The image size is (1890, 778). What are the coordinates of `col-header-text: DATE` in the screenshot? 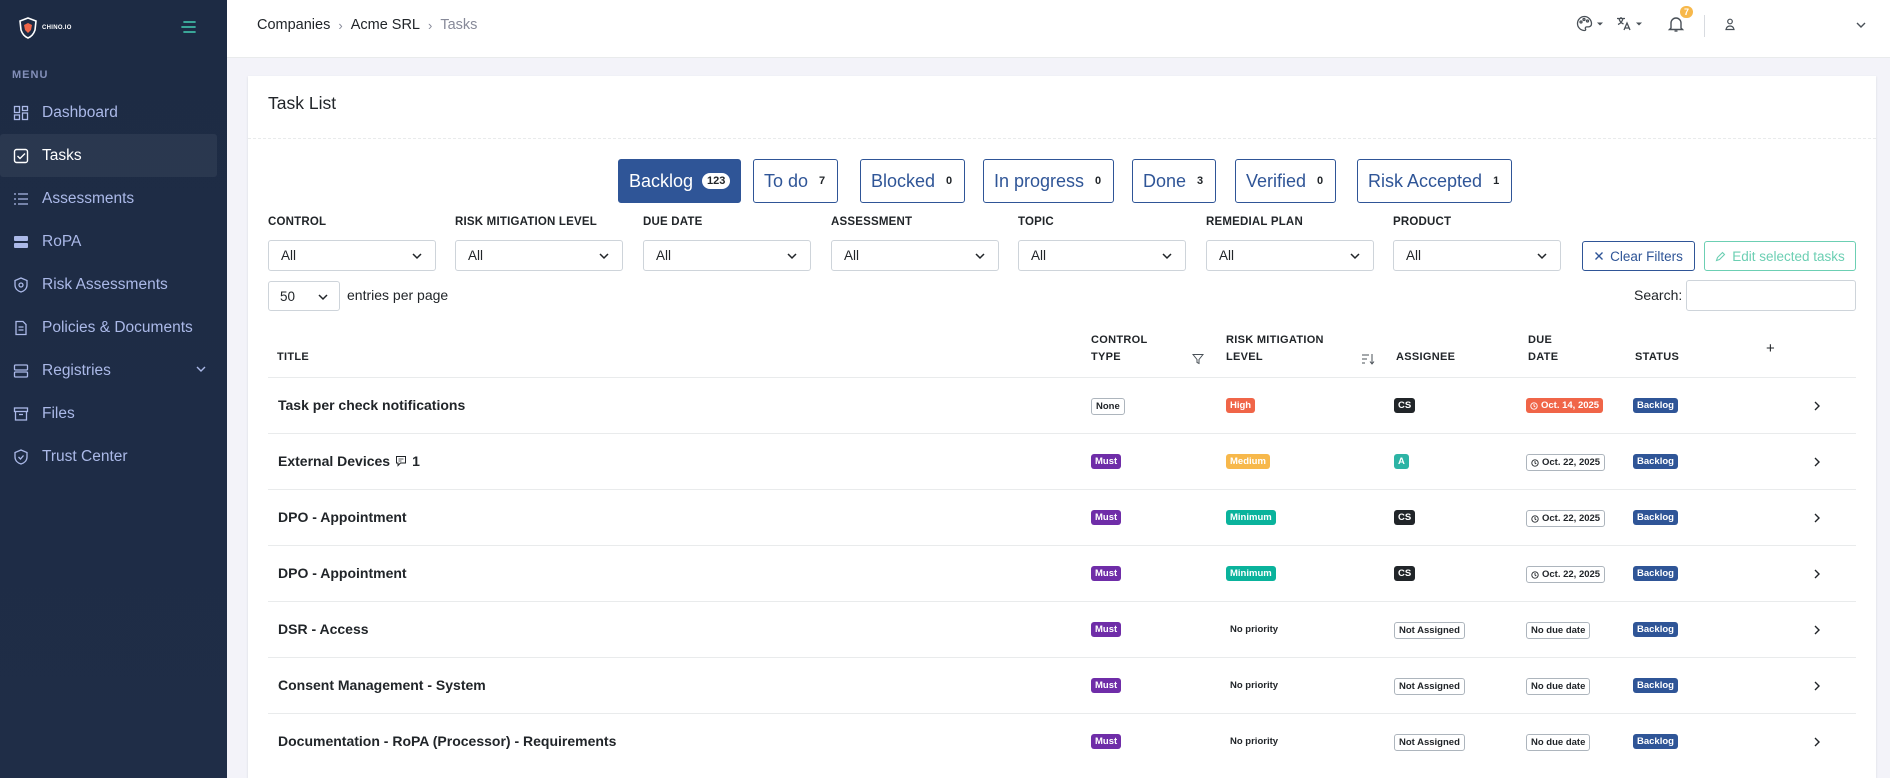 It's located at (1543, 357).